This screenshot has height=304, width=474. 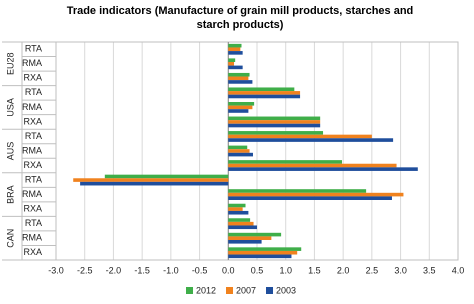 What do you see at coordinates (171, 270) in the screenshot?
I see `x-tick-label: -1.0` at bounding box center [171, 270].